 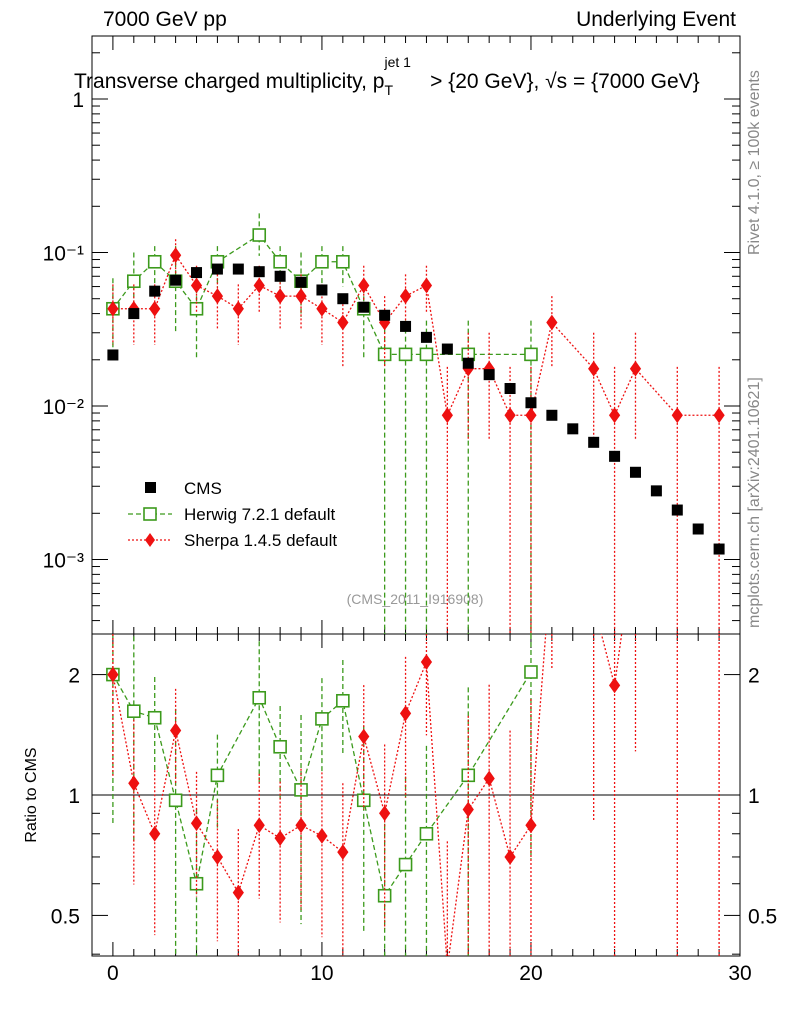 I want to click on legend-label-2: Sherpa 1.4.5 default, so click(x=260, y=540).